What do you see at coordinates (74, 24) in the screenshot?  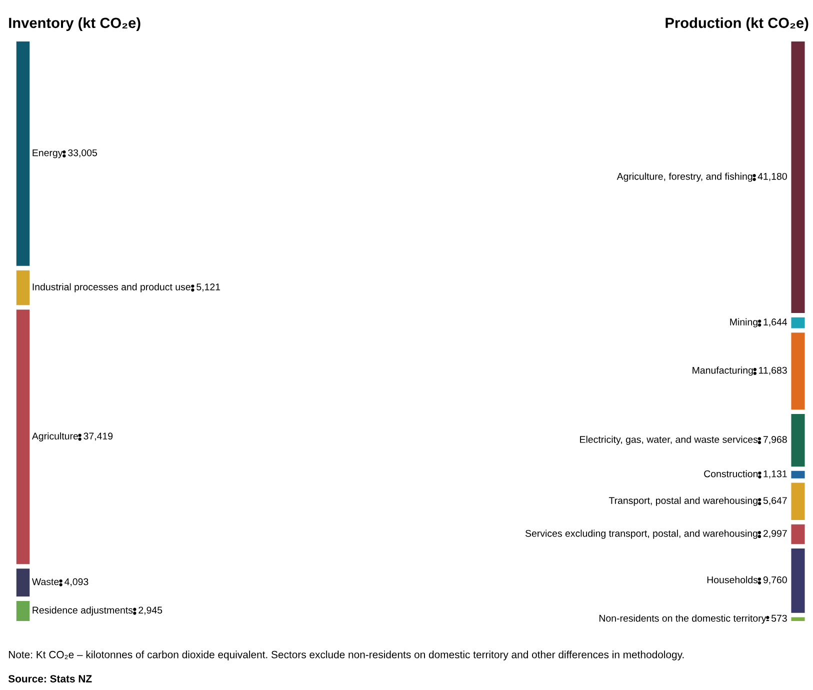 I see `text: Inventory (kt CO₂e)` at bounding box center [74, 24].